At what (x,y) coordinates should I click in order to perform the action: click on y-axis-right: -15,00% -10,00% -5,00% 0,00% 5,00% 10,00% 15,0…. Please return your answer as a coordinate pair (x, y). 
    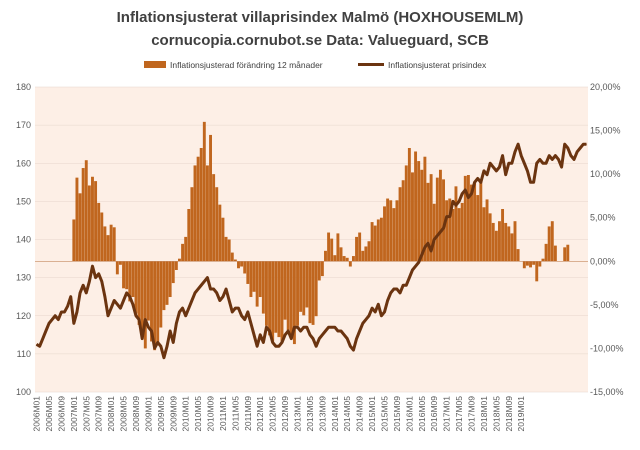
    Looking at the image, I should click on (607, 239).